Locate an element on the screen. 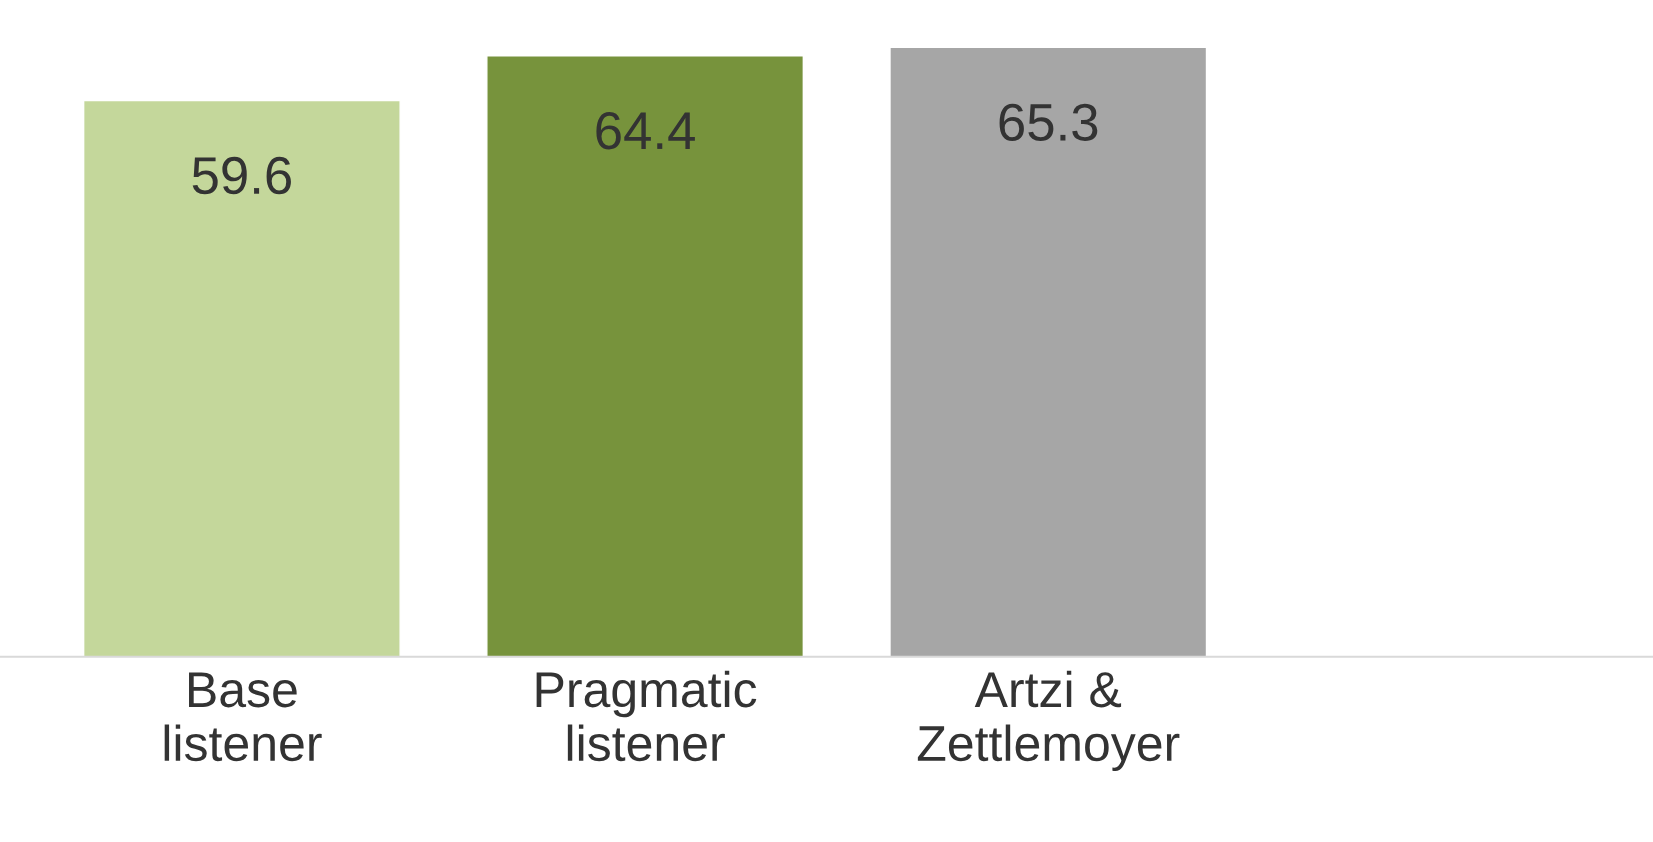 The height and width of the screenshot is (842, 1653). x-tick-label: Artzi & Zettlemoyer is located at coordinates (1048, 721).